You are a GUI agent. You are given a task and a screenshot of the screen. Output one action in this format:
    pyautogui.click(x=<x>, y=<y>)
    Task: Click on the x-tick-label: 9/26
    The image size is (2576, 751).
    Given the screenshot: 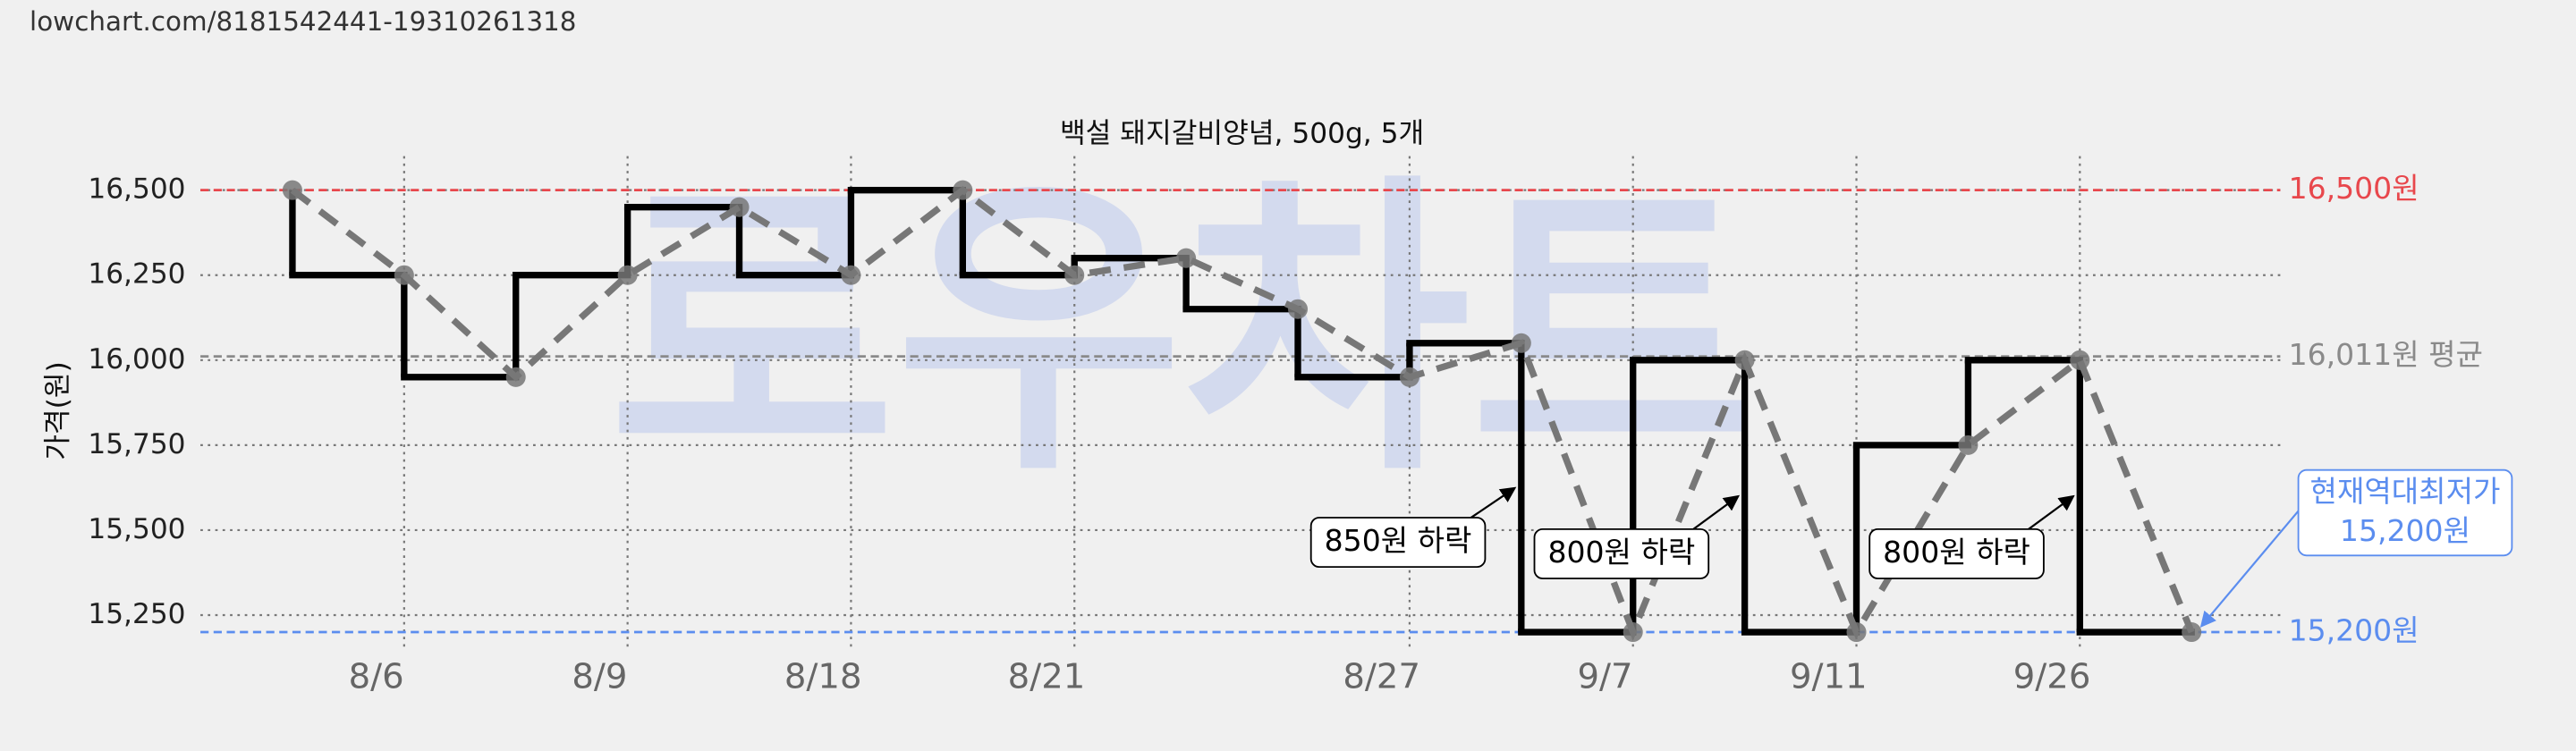 What is the action you would take?
    pyautogui.click(x=2052, y=677)
    